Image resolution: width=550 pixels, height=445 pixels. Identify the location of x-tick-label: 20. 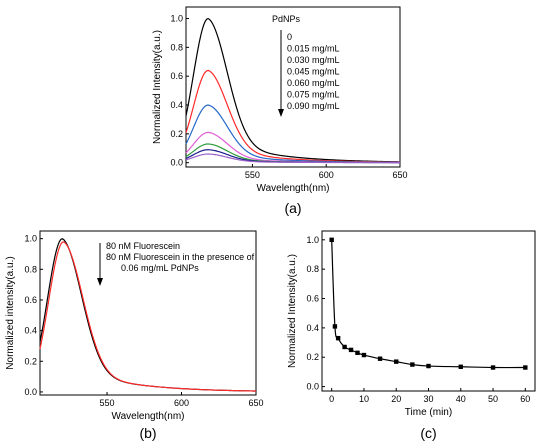
(396, 399).